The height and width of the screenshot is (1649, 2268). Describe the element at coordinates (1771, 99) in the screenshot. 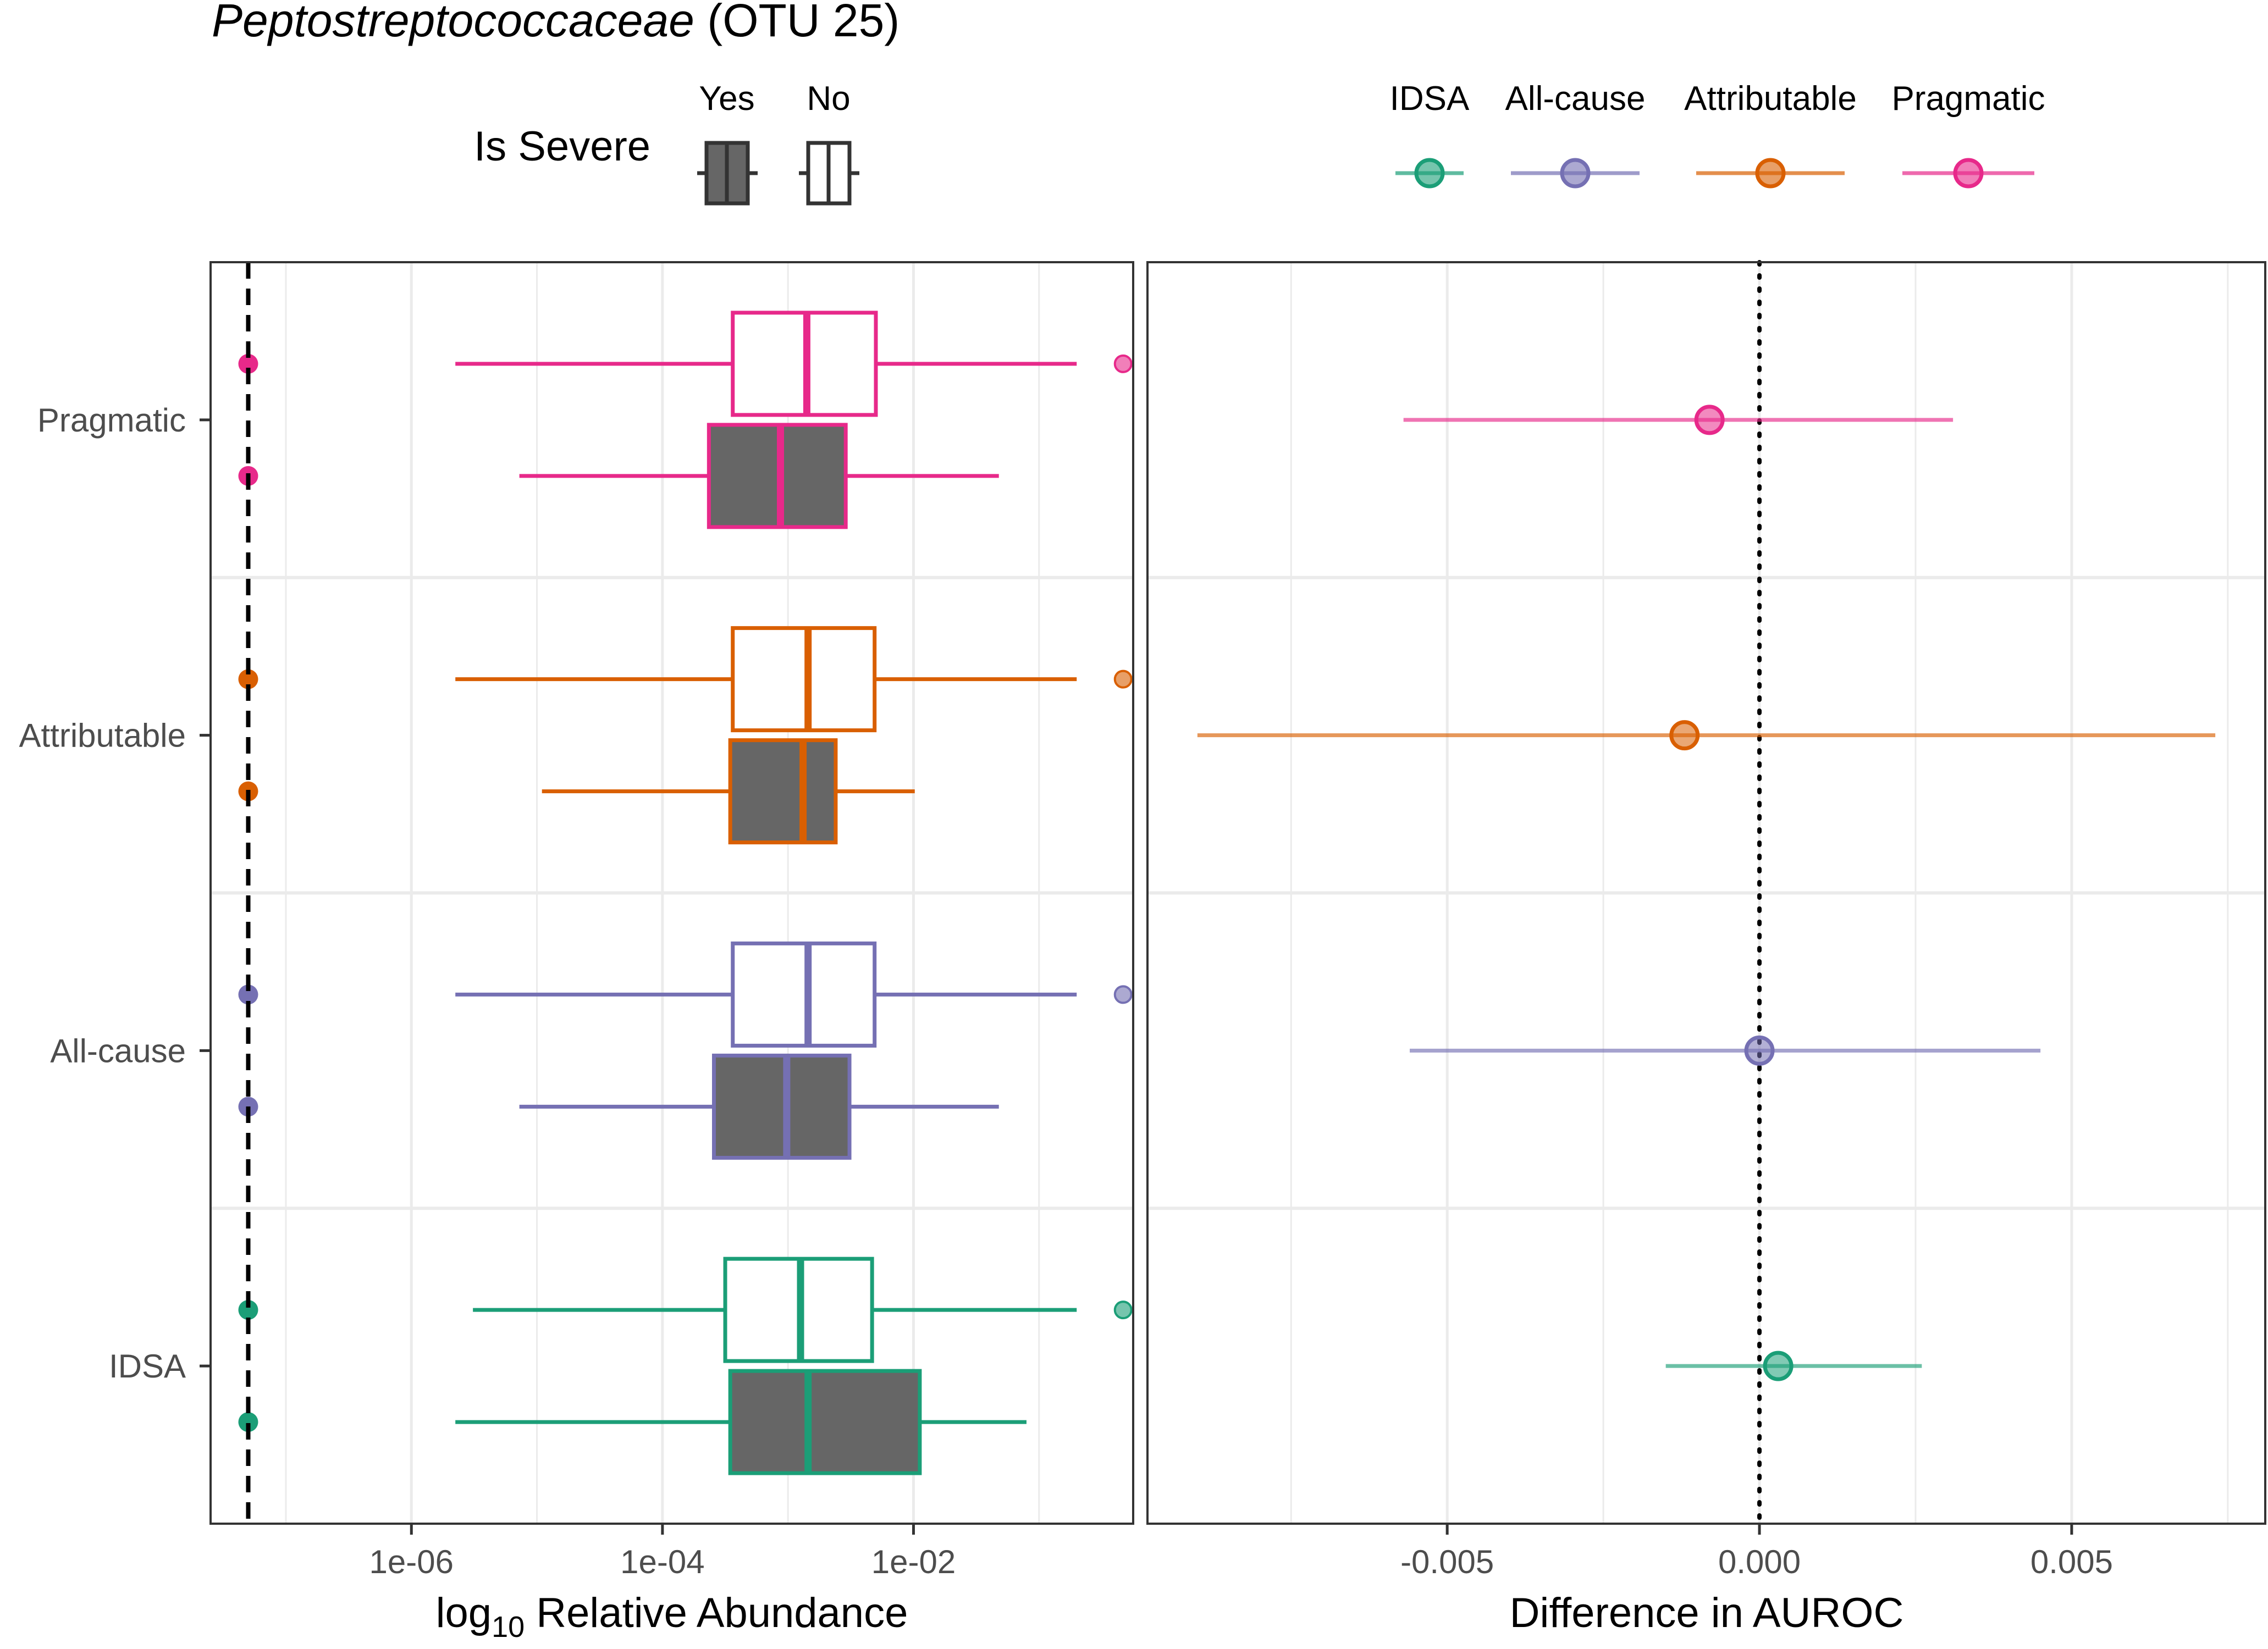

I see `legend-outcome-attributable-label: Attributable` at that location.